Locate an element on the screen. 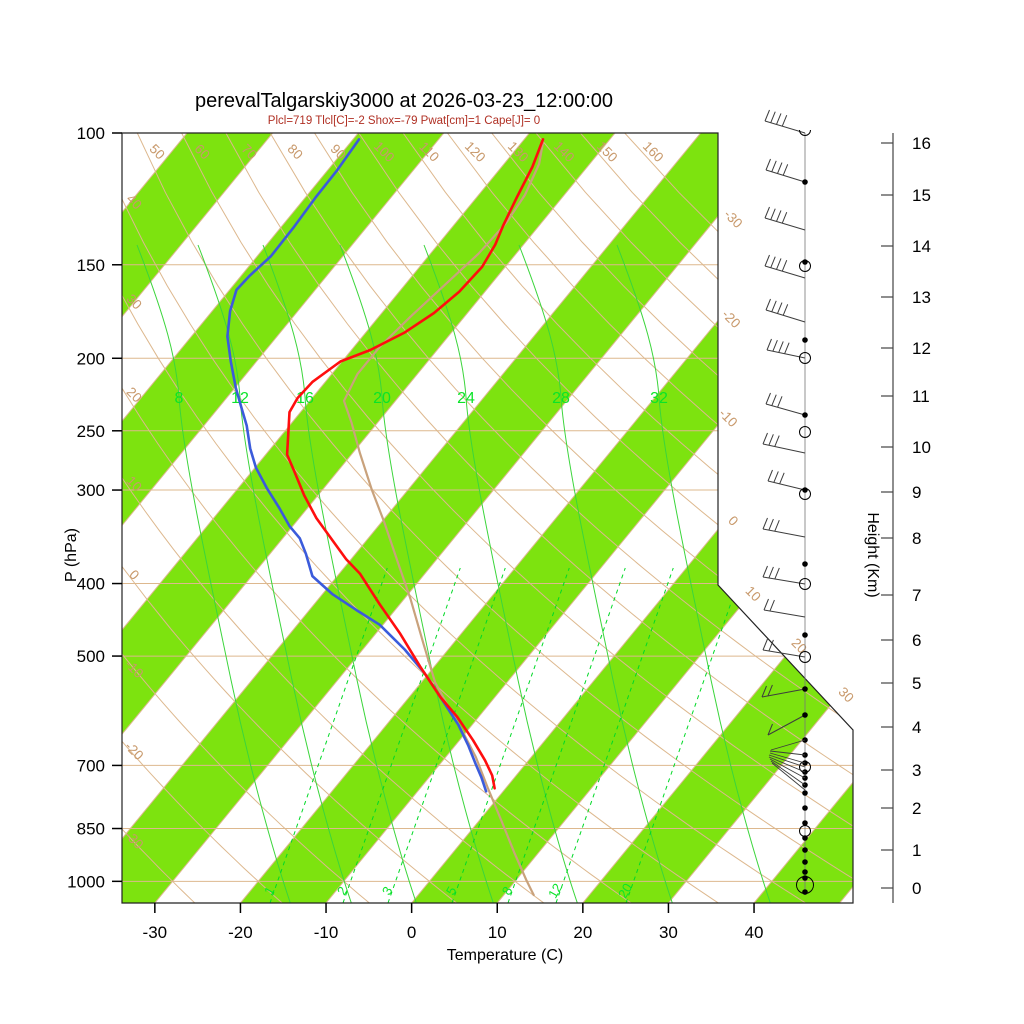 Image resolution: width=1024 pixels, height=1024 pixels. parcel-curve is located at coordinates (443, 519).